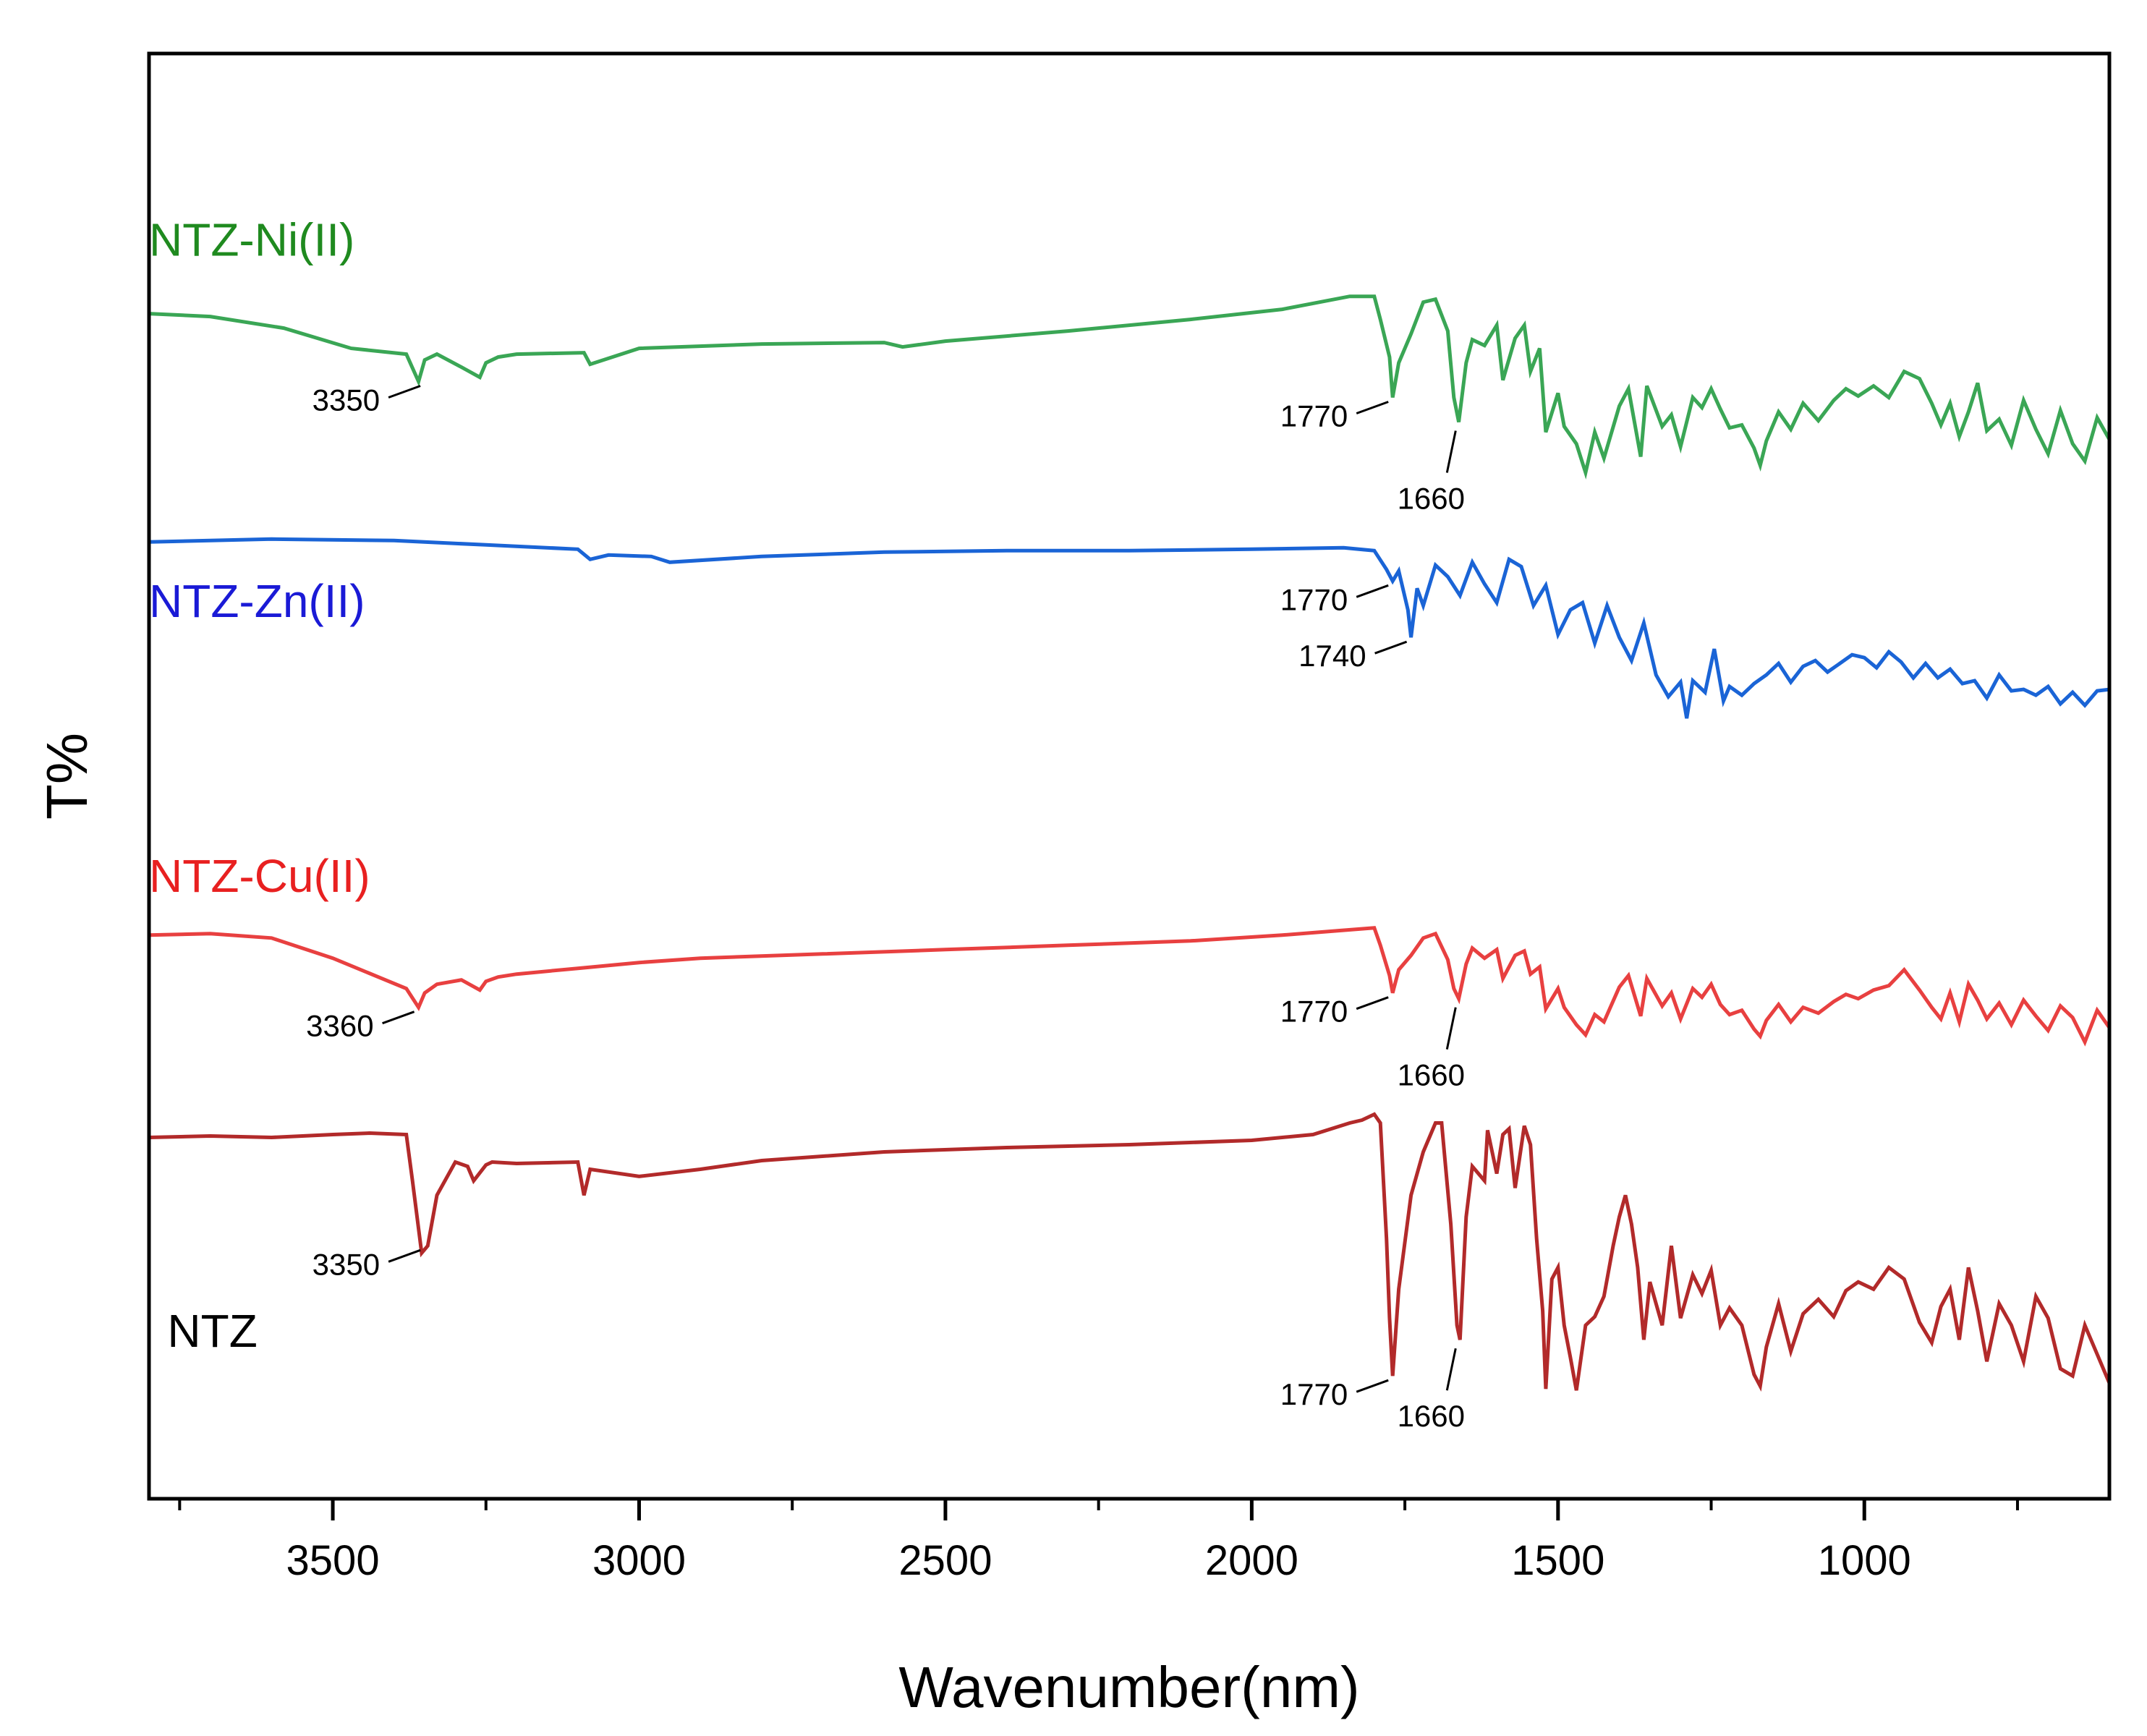 The width and height of the screenshot is (2147, 1736). Describe the element at coordinates (1098, 1541) in the screenshot. I see `x-axis-ticks: 3500 3000 2500 2000 1500 1000` at that location.